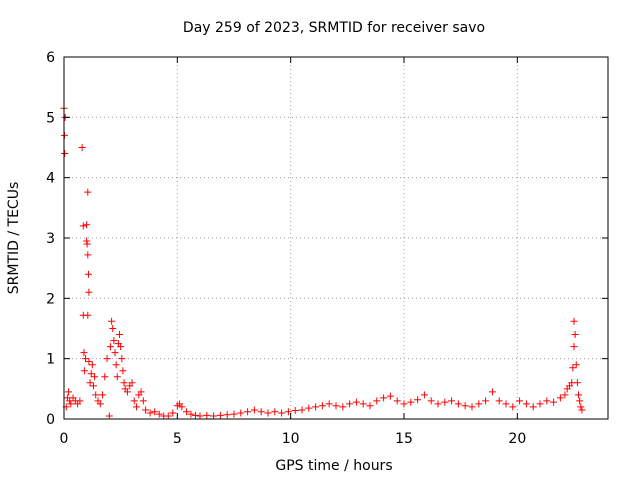 The width and height of the screenshot is (640, 480). I want to click on x-tick-labels: 0 5 10 15 20, so click(293, 439).